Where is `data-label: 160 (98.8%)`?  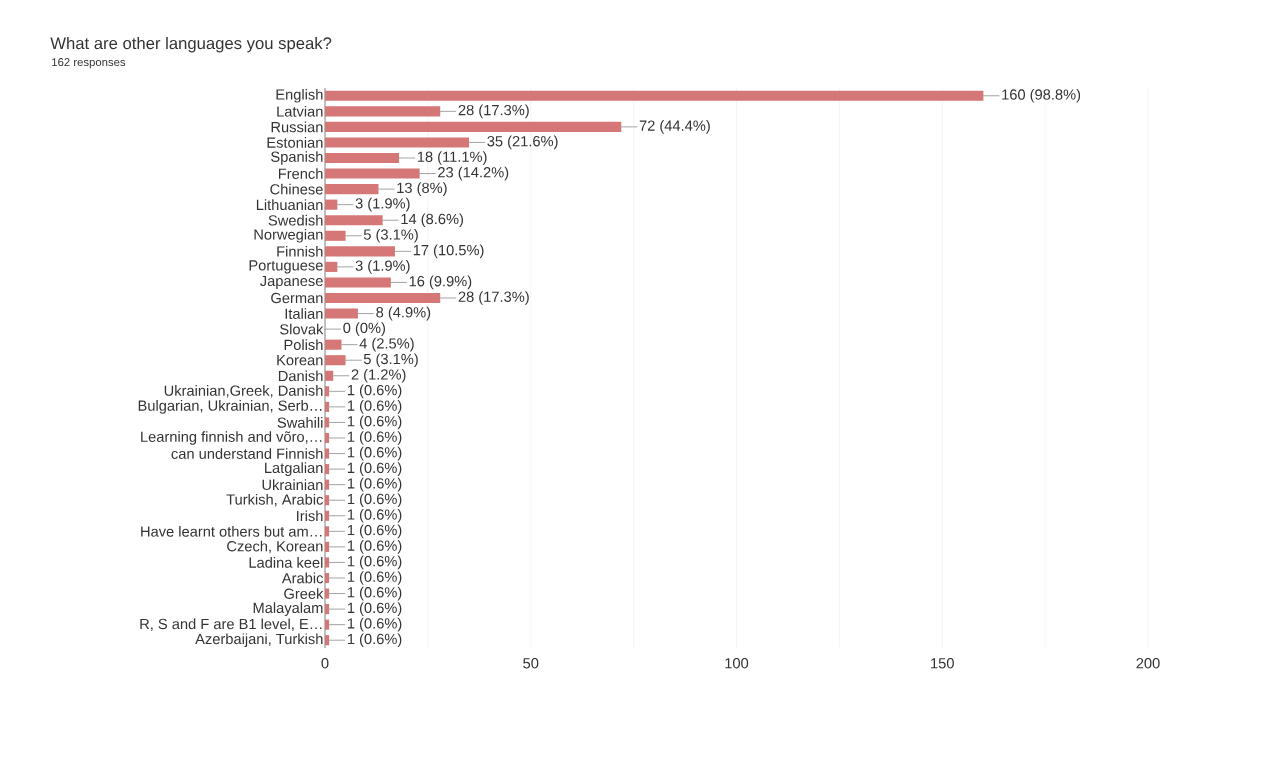 data-label: 160 (98.8%) is located at coordinates (1041, 95).